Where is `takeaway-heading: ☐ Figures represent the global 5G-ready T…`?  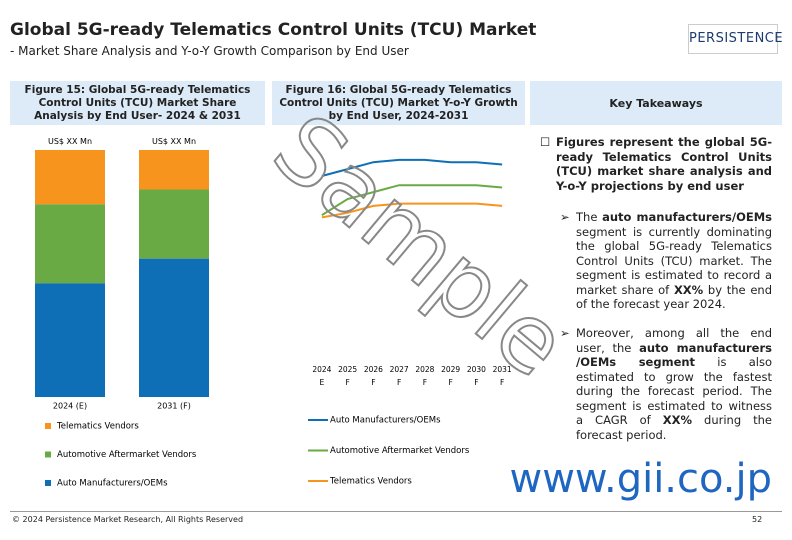 takeaway-heading: ☐ Figures represent the global 5G-ready T… is located at coordinates (656, 164).